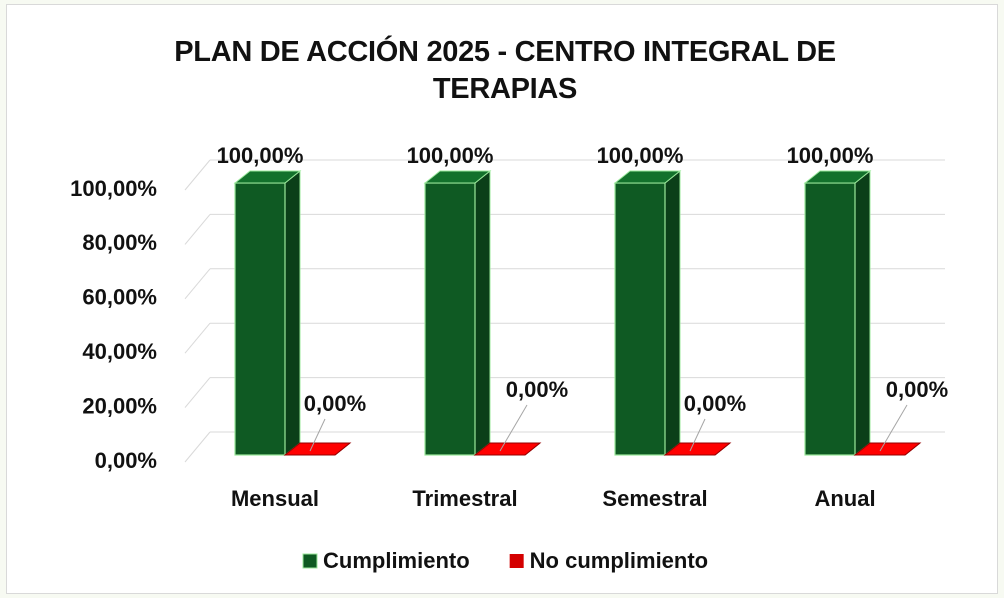 This screenshot has width=1004, height=598. Describe the element at coordinates (619, 560) in the screenshot. I see `legend-label: No cumplimiento` at that location.